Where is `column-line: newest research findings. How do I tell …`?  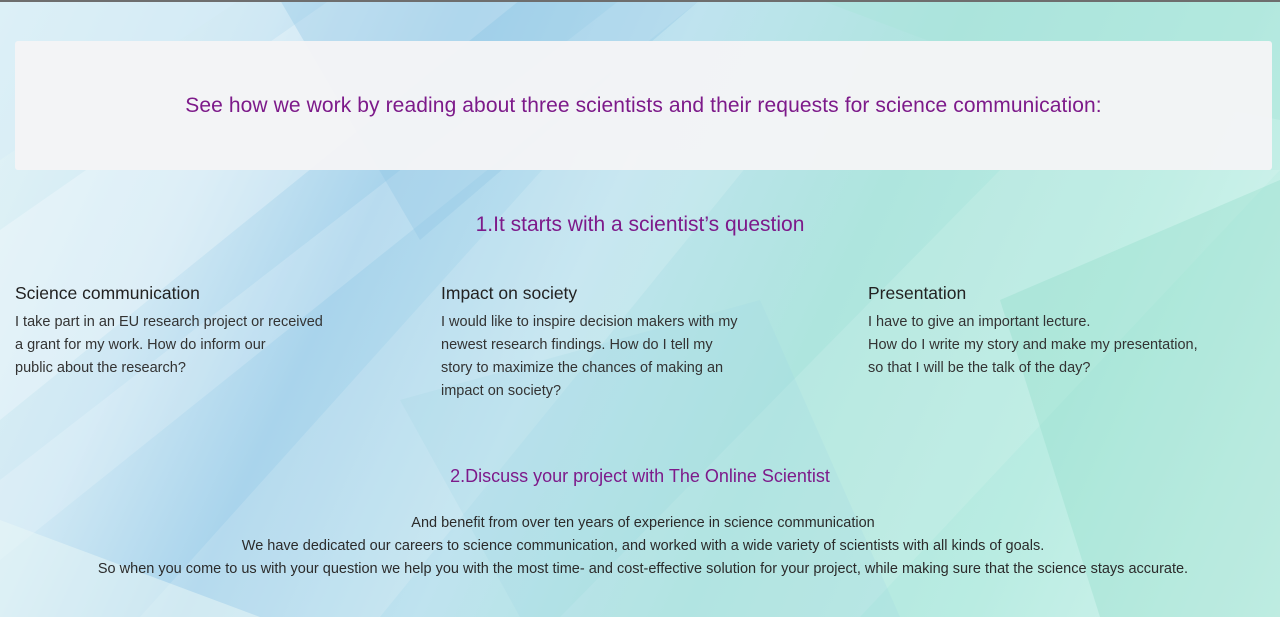
column-line: newest research findings. How do I tell … is located at coordinates (577, 345).